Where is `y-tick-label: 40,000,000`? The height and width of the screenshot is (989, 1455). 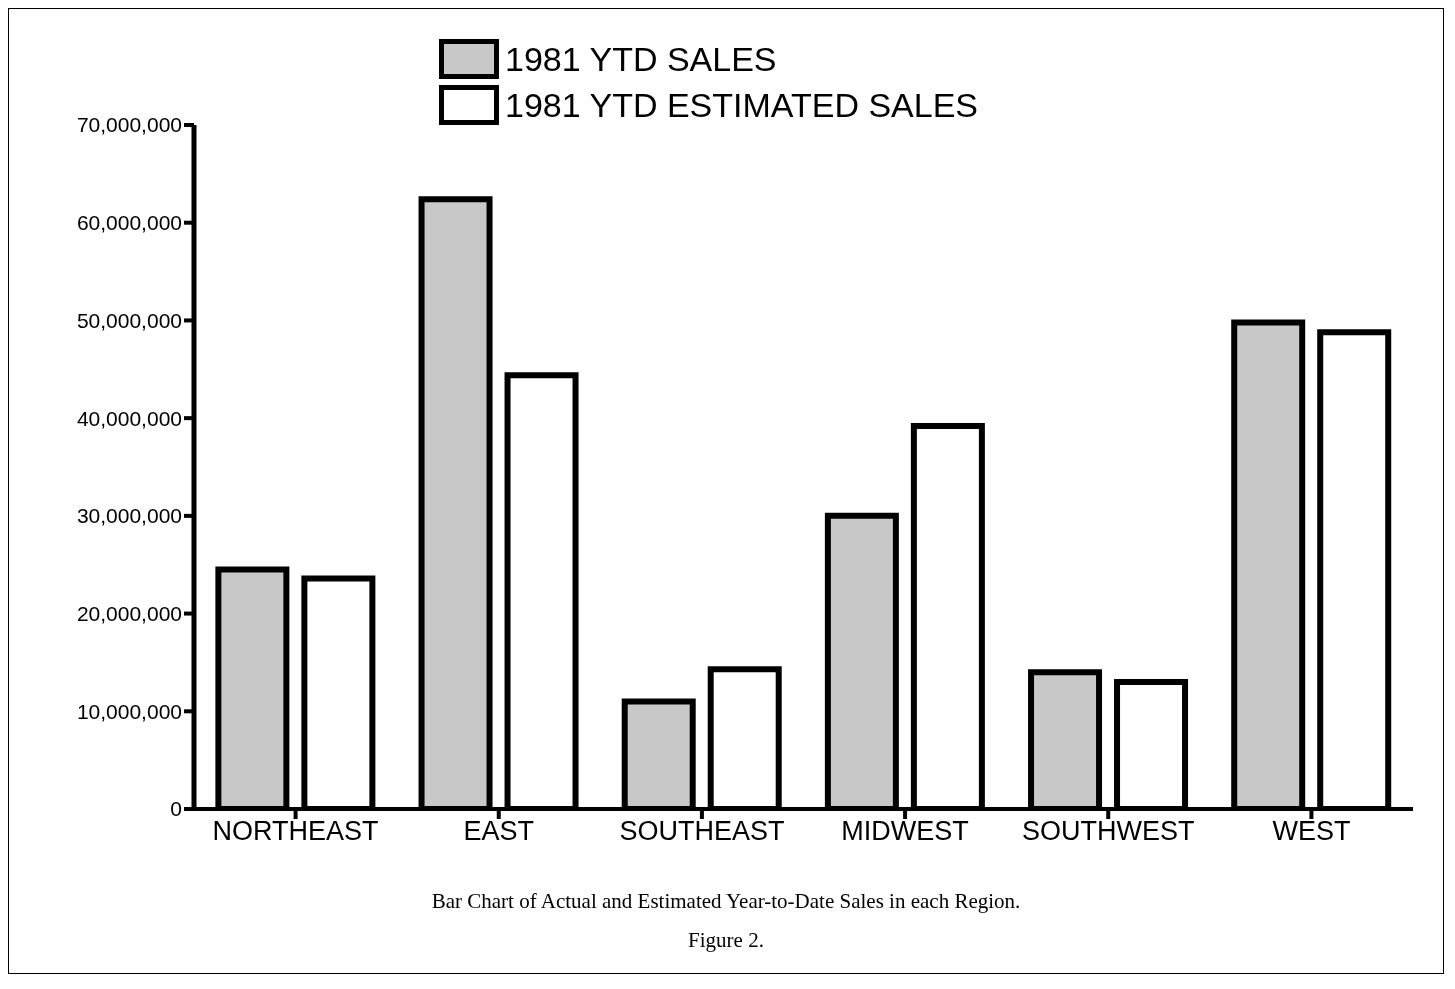 y-tick-label: 40,000,000 is located at coordinates (129, 418).